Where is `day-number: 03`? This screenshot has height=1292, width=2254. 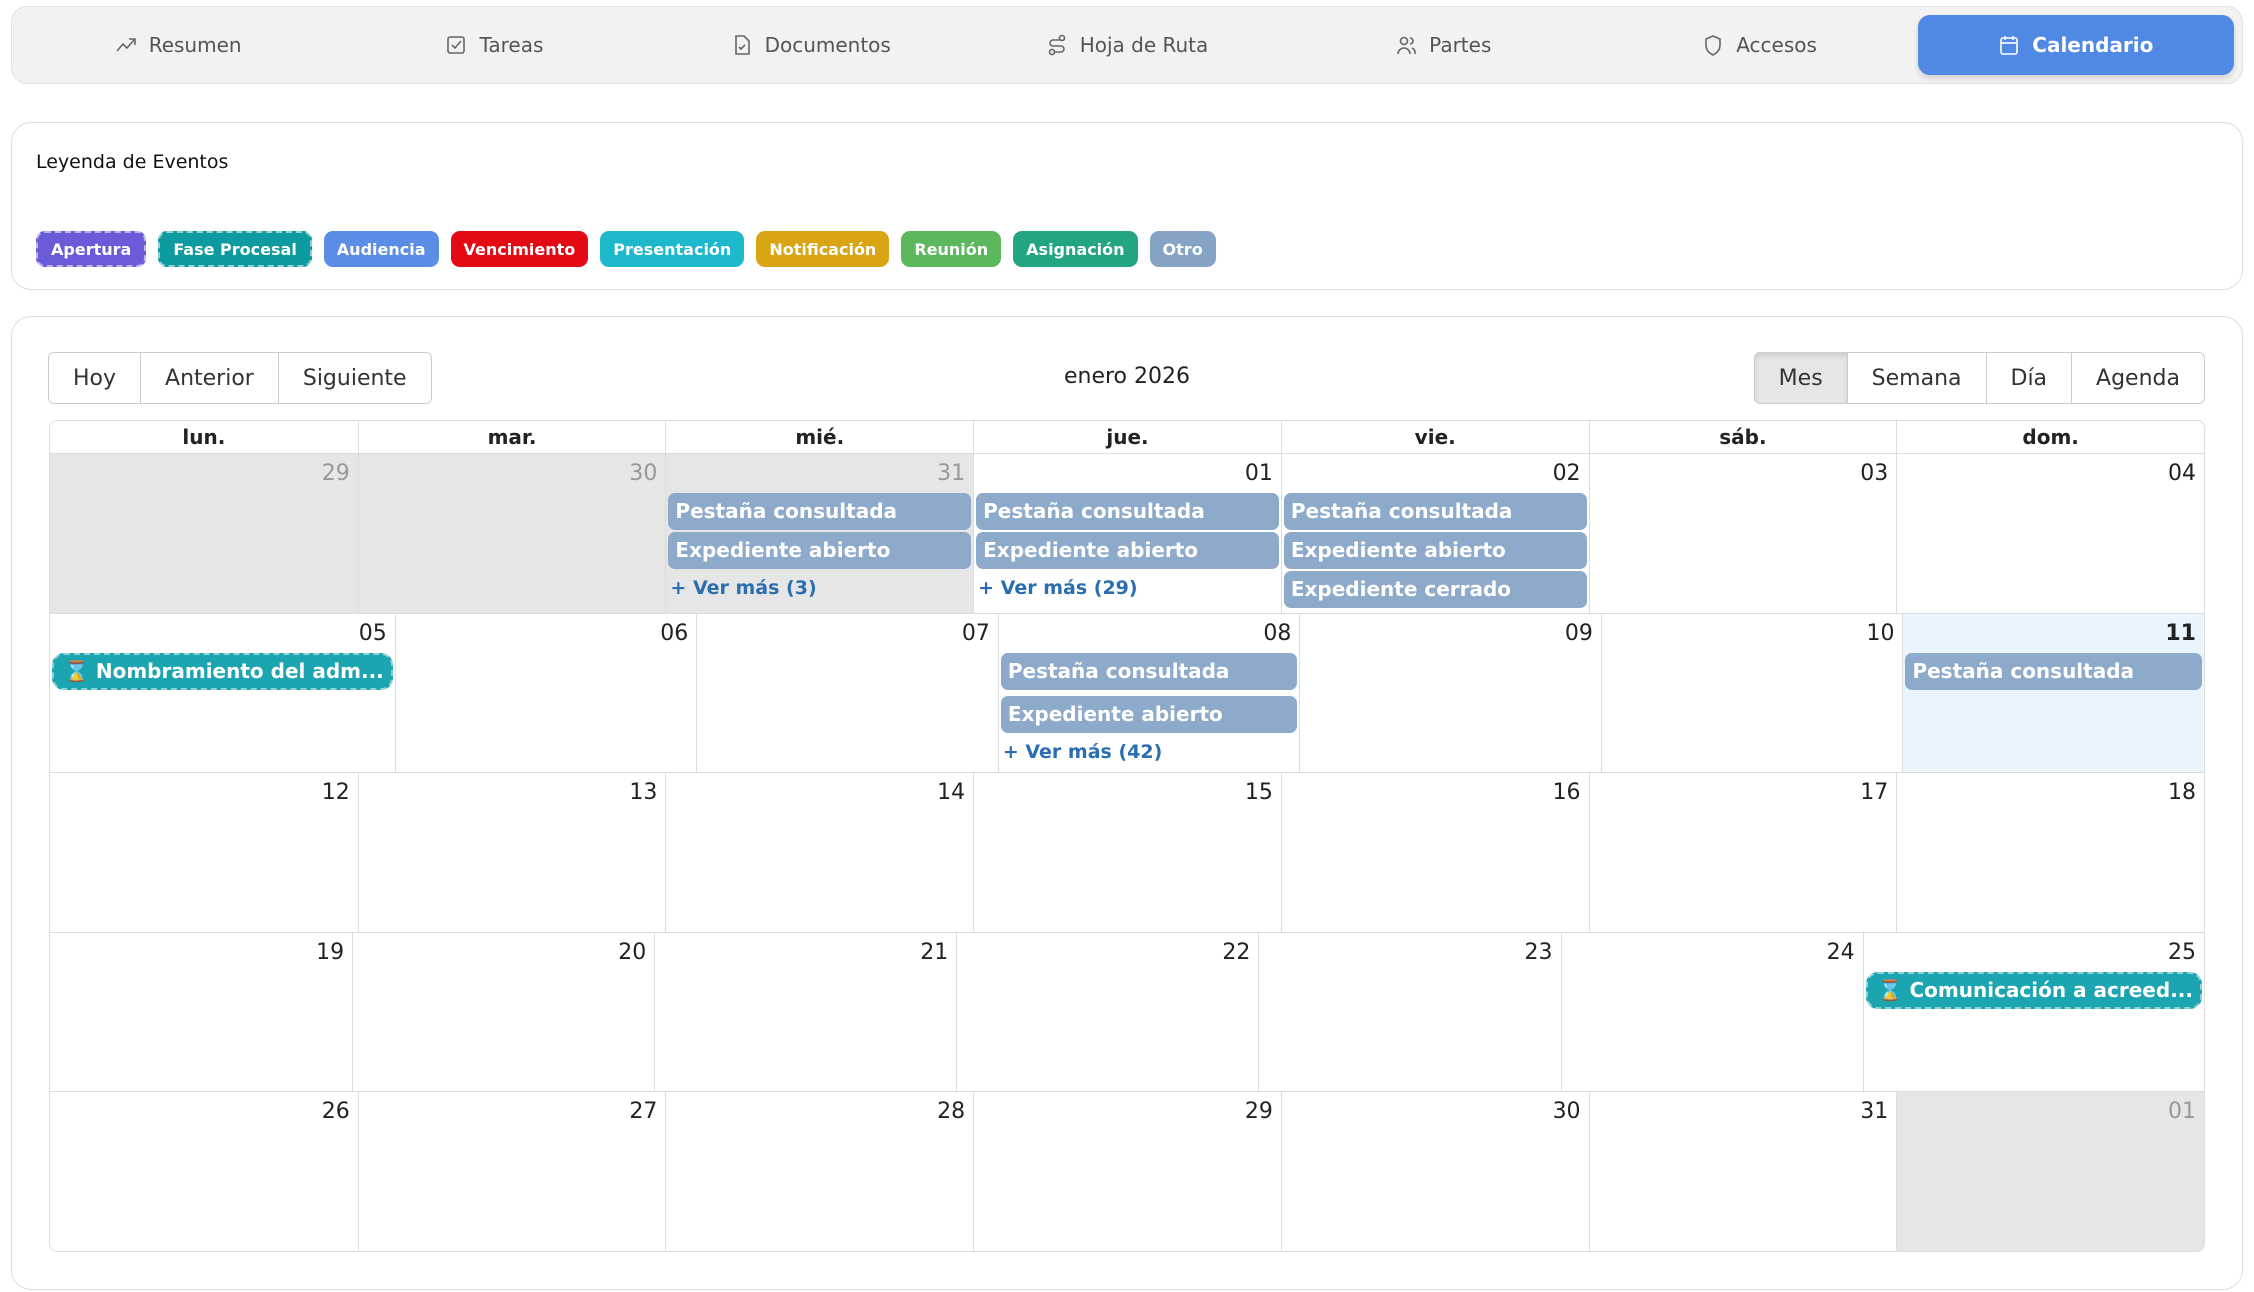
day-number: 03 is located at coordinates (1874, 473).